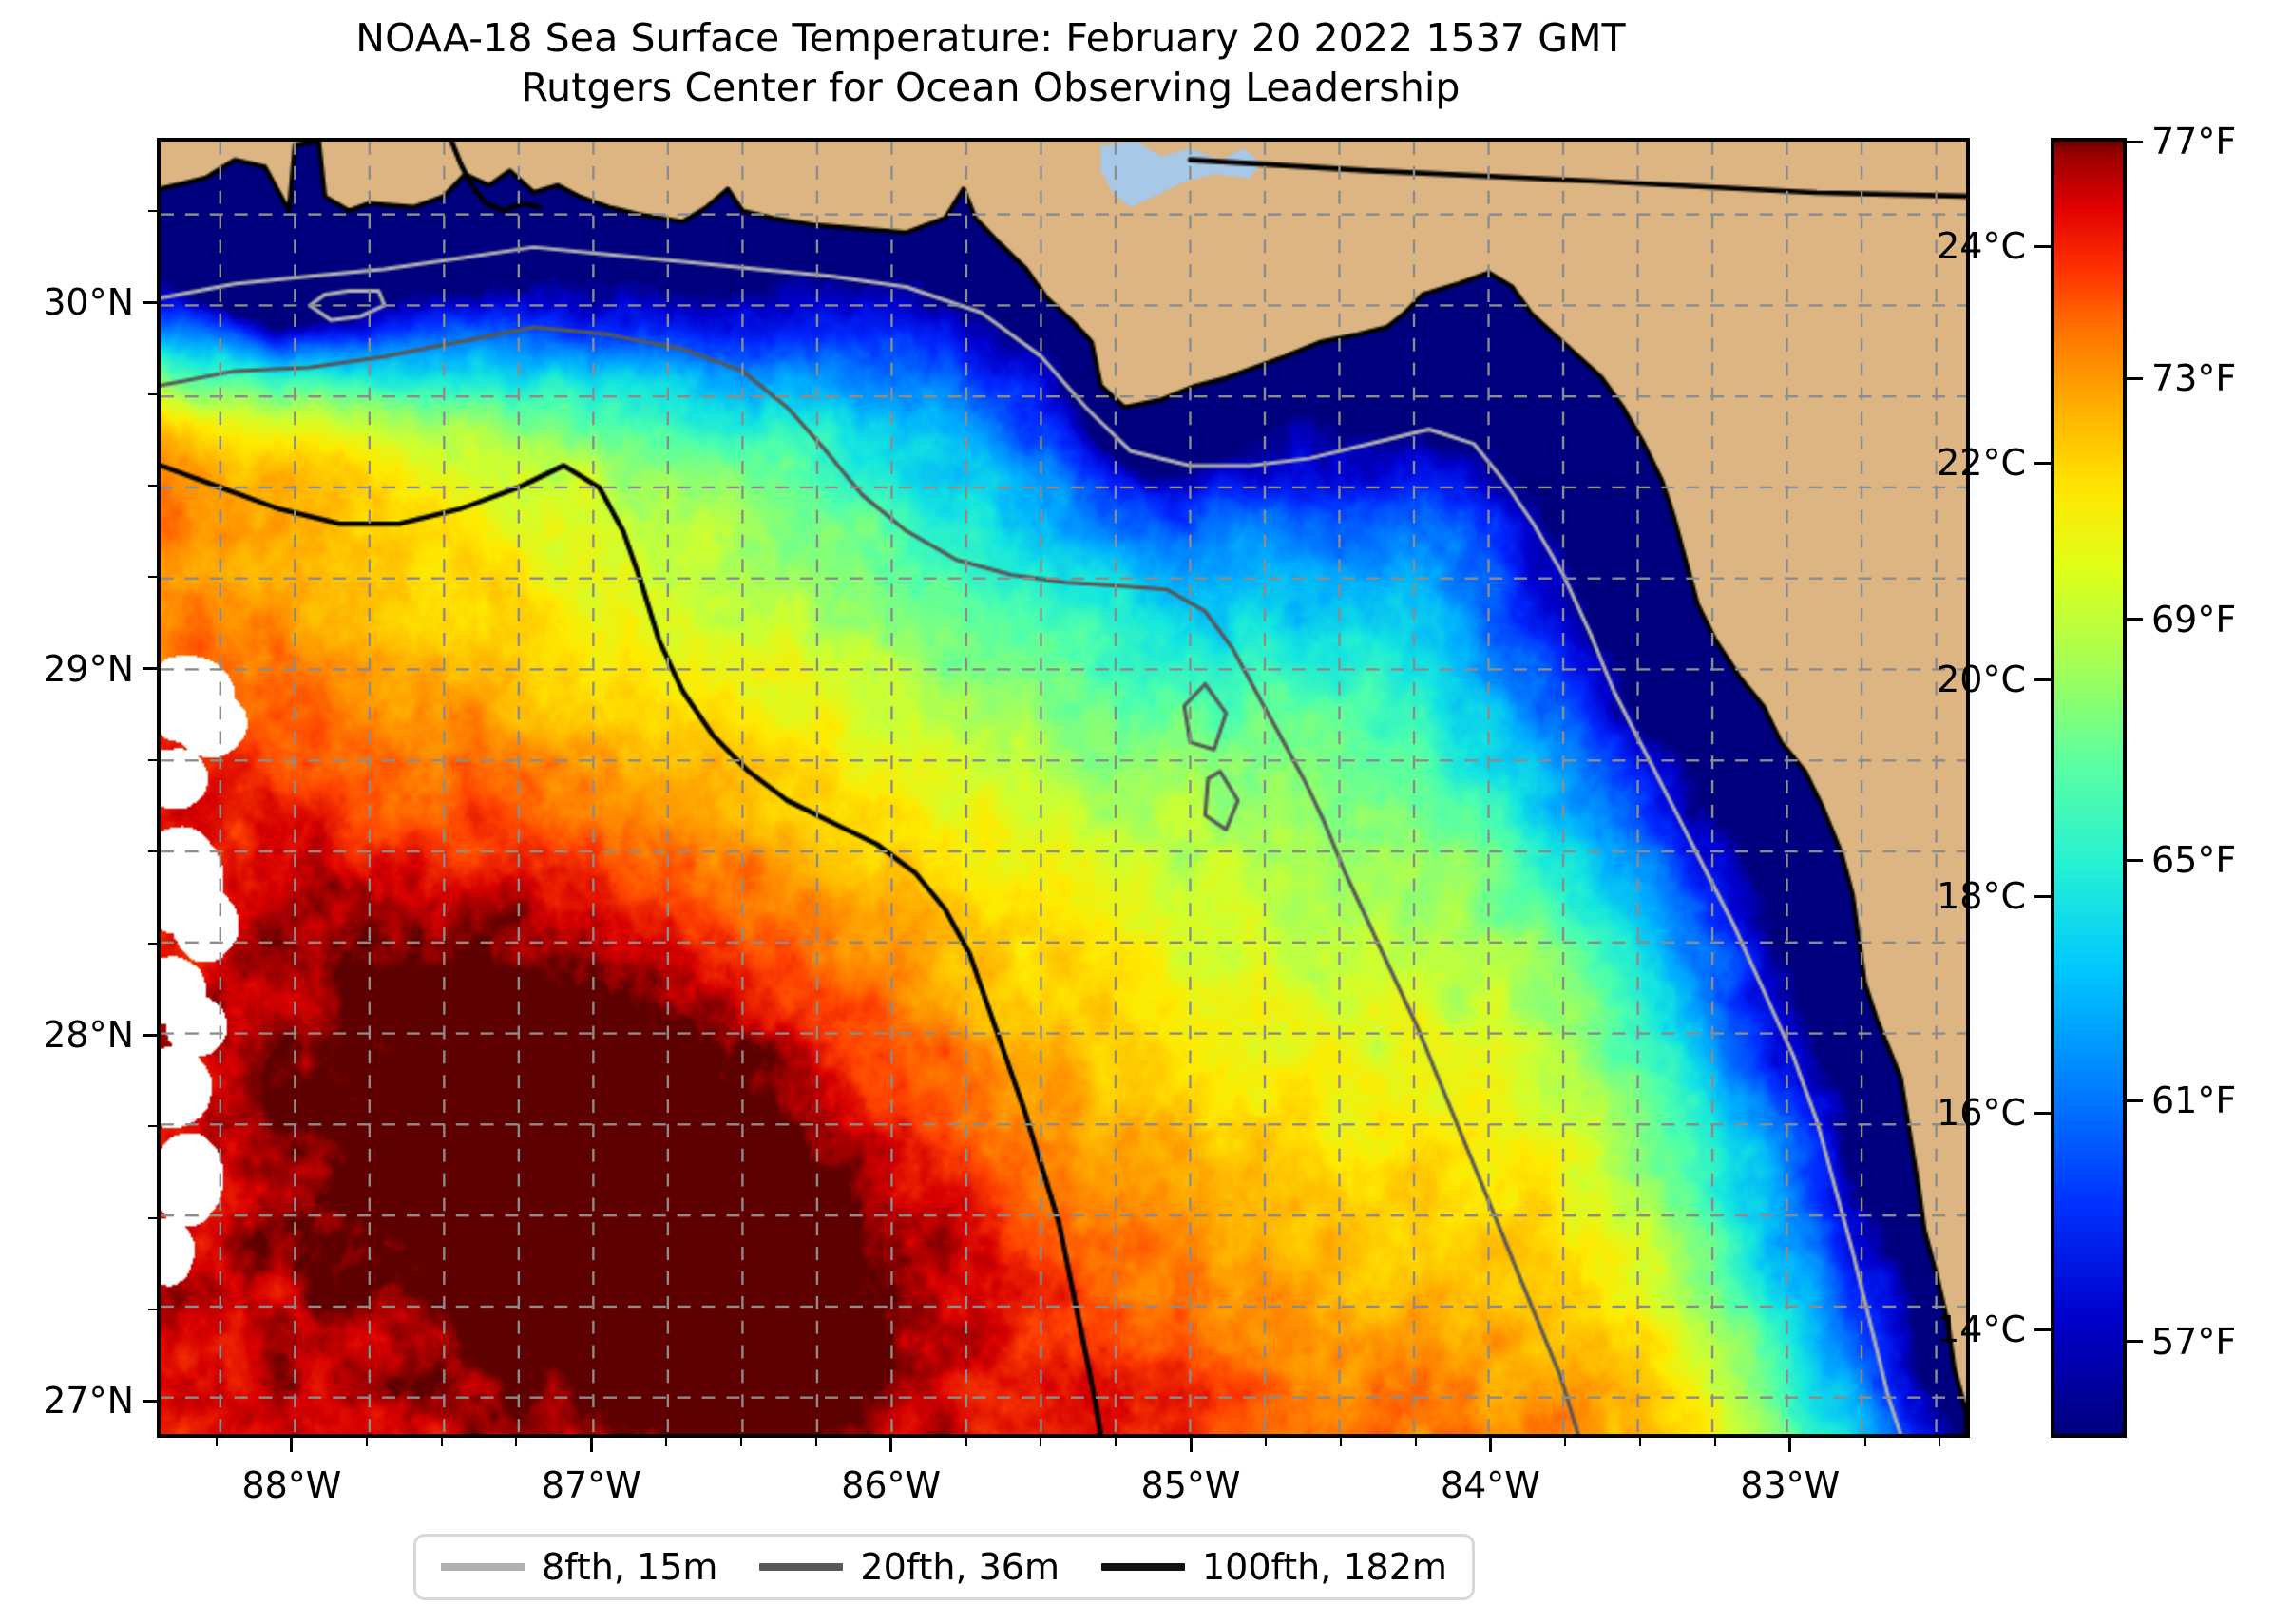  Describe the element at coordinates (1981, 896) in the screenshot. I see `colorbar-label-celsius: 18°C` at that location.